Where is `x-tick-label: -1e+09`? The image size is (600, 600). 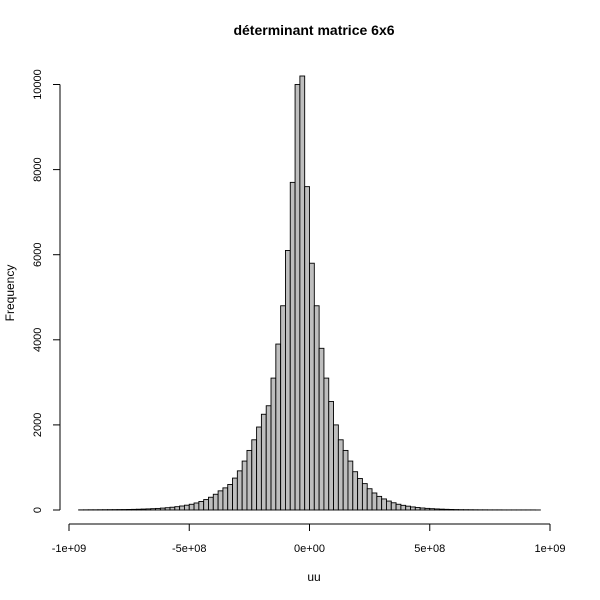 x-tick-label: -1e+09 is located at coordinates (69, 549).